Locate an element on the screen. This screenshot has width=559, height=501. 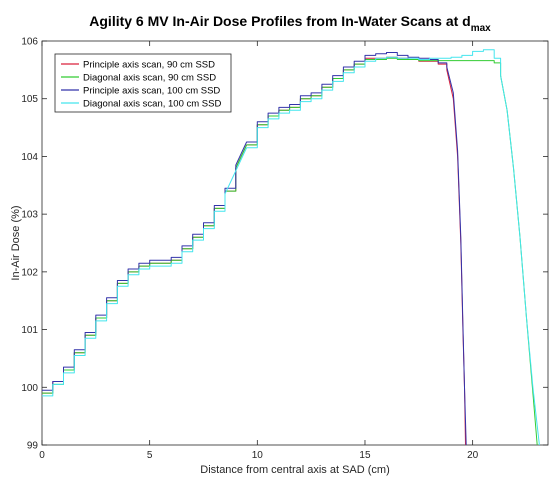
x-tick-label: 10 is located at coordinates (258, 455).